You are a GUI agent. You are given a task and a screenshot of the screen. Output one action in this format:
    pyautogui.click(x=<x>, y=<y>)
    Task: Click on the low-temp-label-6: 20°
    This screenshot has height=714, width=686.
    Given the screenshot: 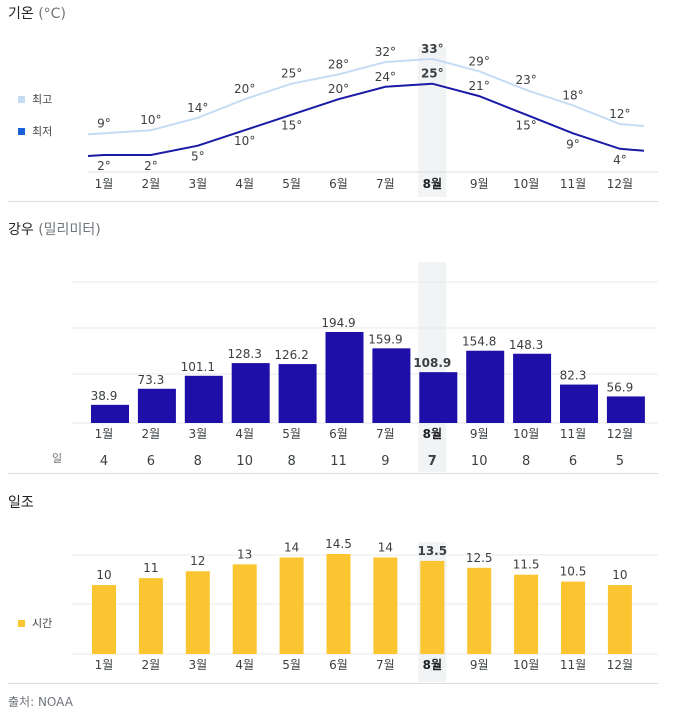 What is the action you would take?
    pyautogui.click(x=338, y=89)
    